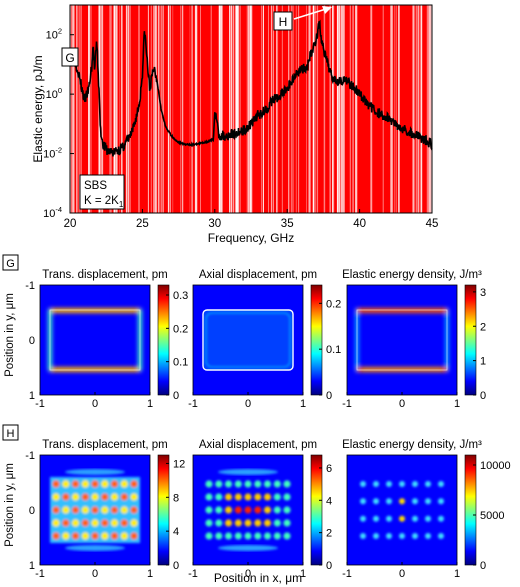 The height and width of the screenshot is (587, 520). I want to click on spectrum-x-ticks: 20 25 30 35 40 45, so click(251, 219).